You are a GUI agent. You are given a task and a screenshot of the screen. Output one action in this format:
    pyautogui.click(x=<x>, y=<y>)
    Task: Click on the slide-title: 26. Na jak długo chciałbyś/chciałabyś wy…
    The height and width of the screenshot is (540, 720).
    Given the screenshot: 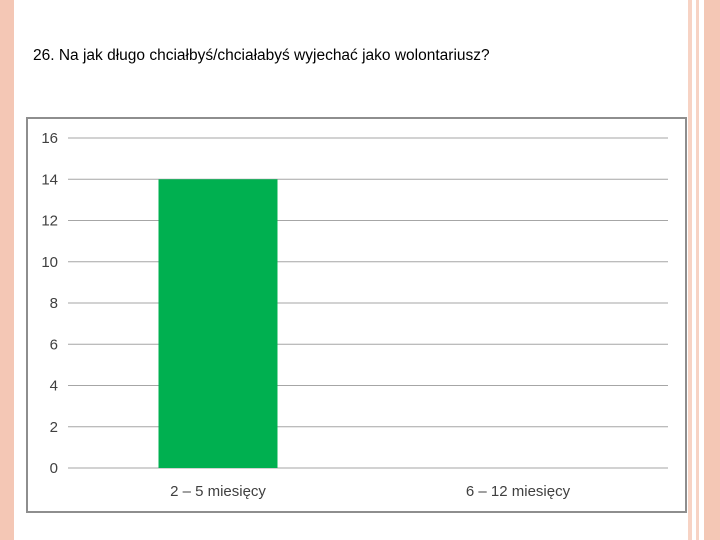 What is the action you would take?
    pyautogui.click(x=261, y=55)
    